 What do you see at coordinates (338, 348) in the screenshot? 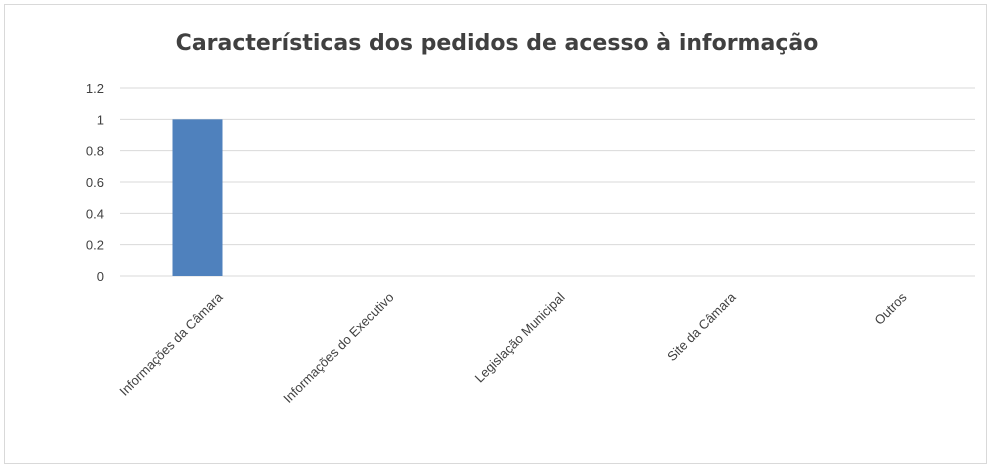
I see `x-category-label: Informações do Executivo` at bounding box center [338, 348].